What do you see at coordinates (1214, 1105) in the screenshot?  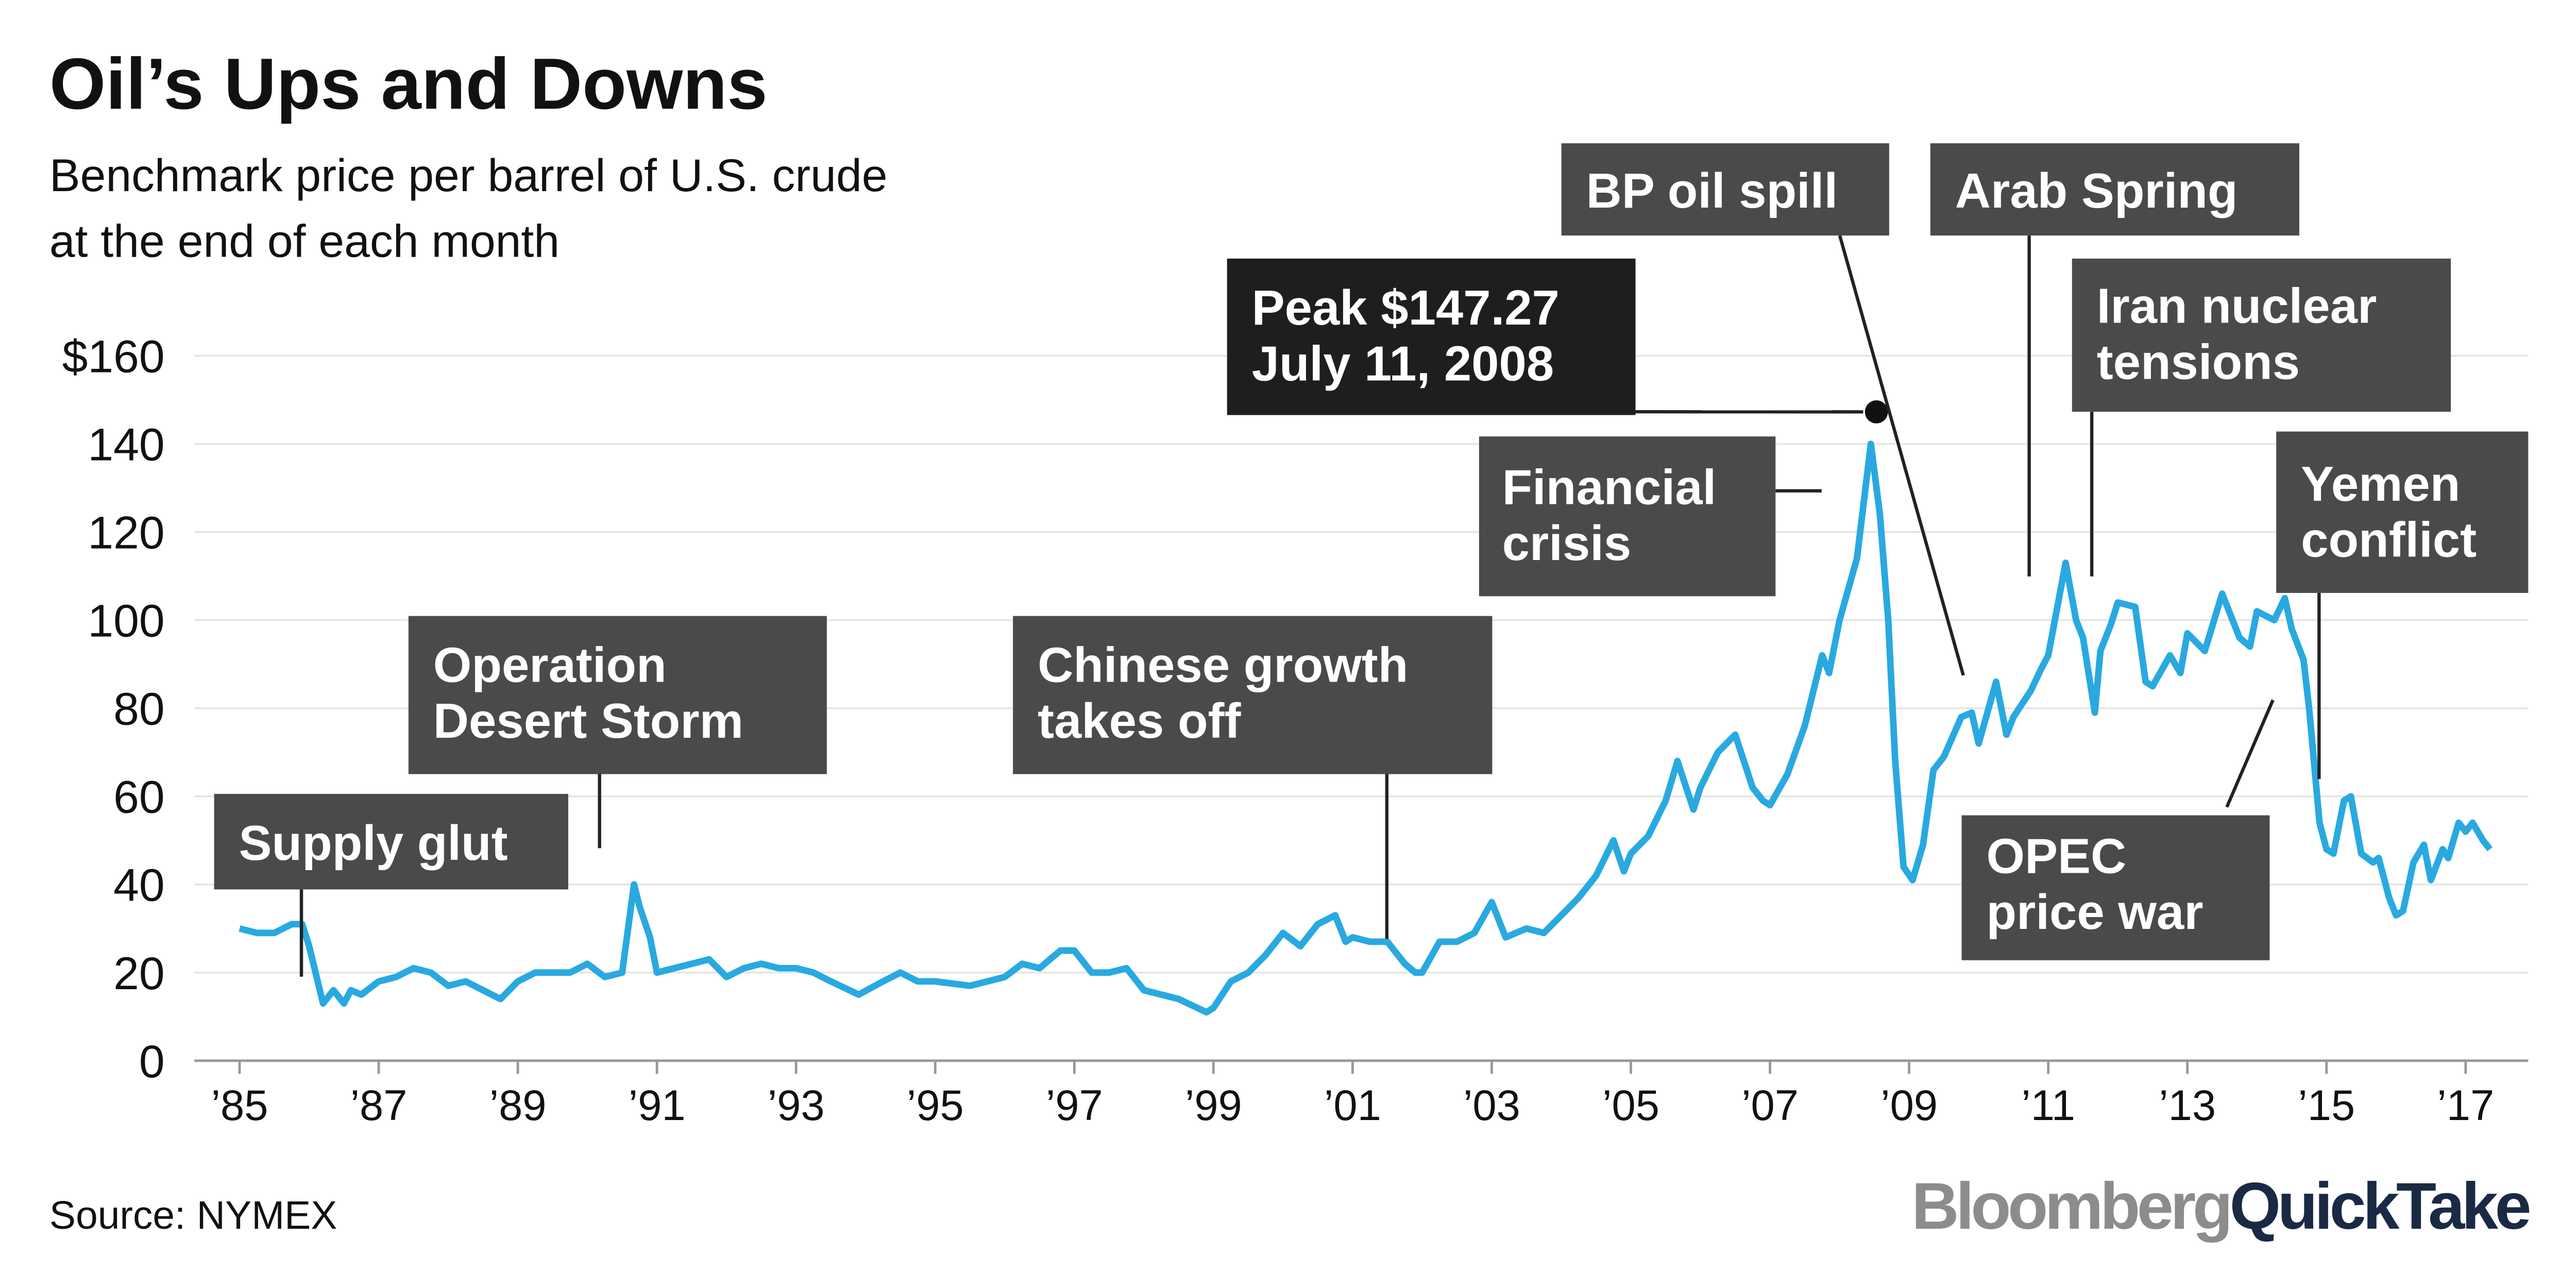 I see `x-tick-label: ’99` at bounding box center [1214, 1105].